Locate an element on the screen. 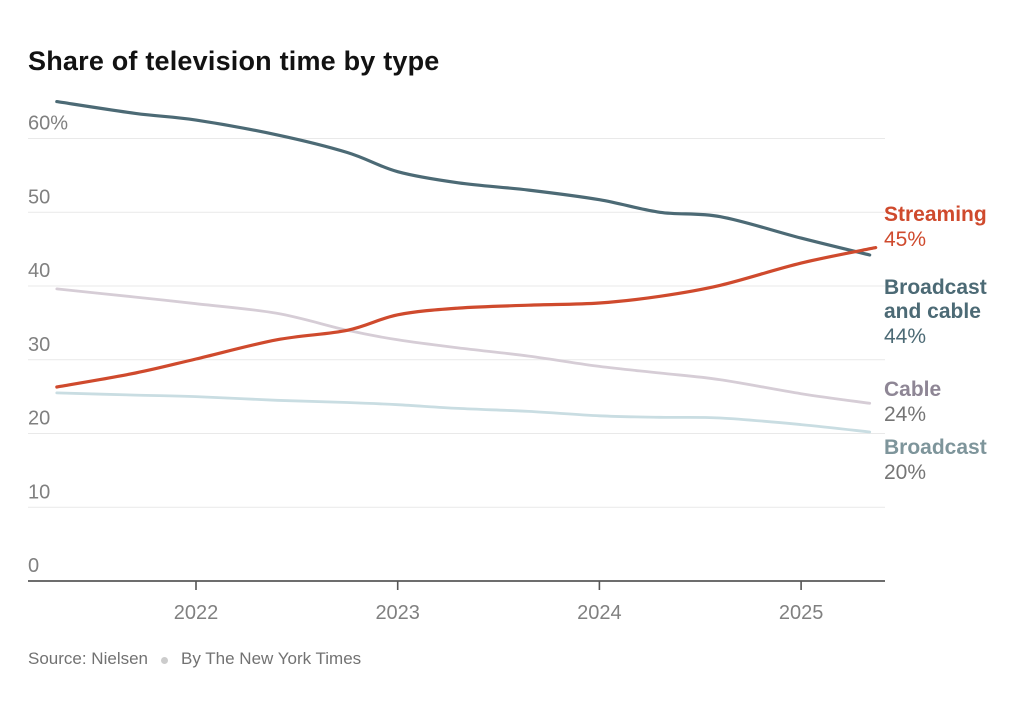 This screenshot has height=702, width=1024. series-label-broadcast: Broadcast 20% is located at coordinates (954, 460).